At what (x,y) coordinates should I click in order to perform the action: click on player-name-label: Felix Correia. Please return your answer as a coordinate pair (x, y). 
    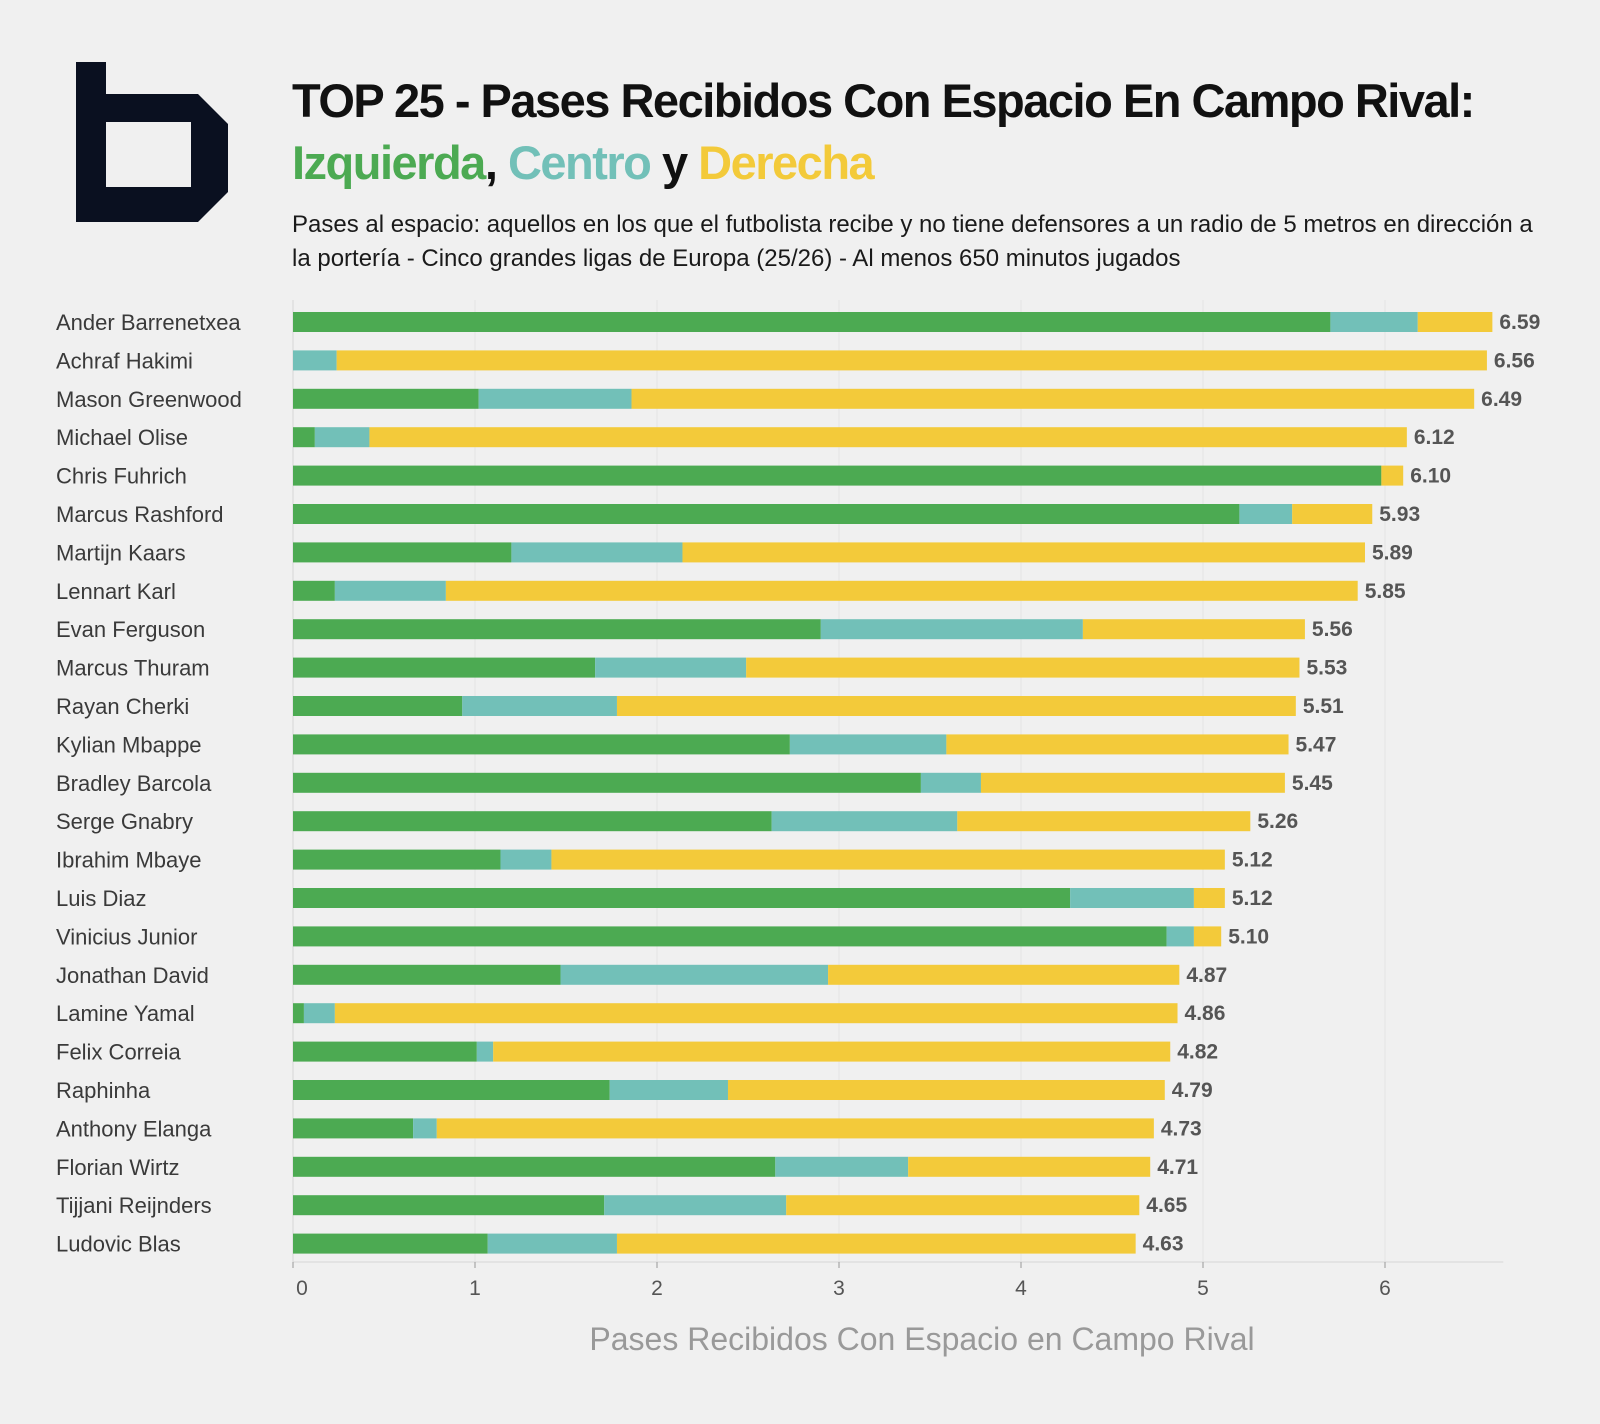
    Looking at the image, I should click on (118, 1052).